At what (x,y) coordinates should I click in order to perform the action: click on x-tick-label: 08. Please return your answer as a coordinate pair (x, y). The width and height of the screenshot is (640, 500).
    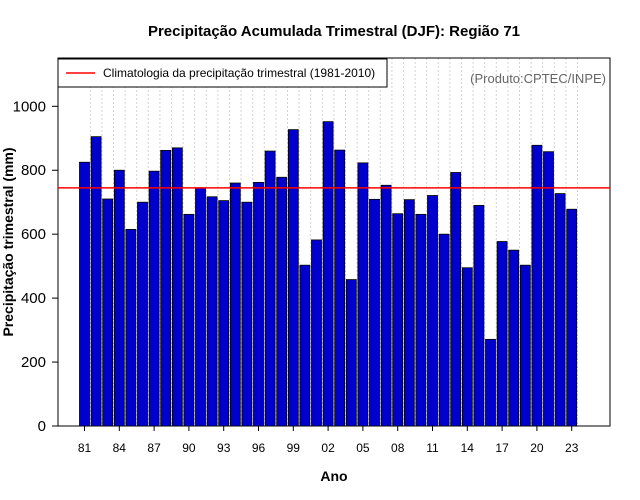
    Looking at the image, I should click on (398, 448).